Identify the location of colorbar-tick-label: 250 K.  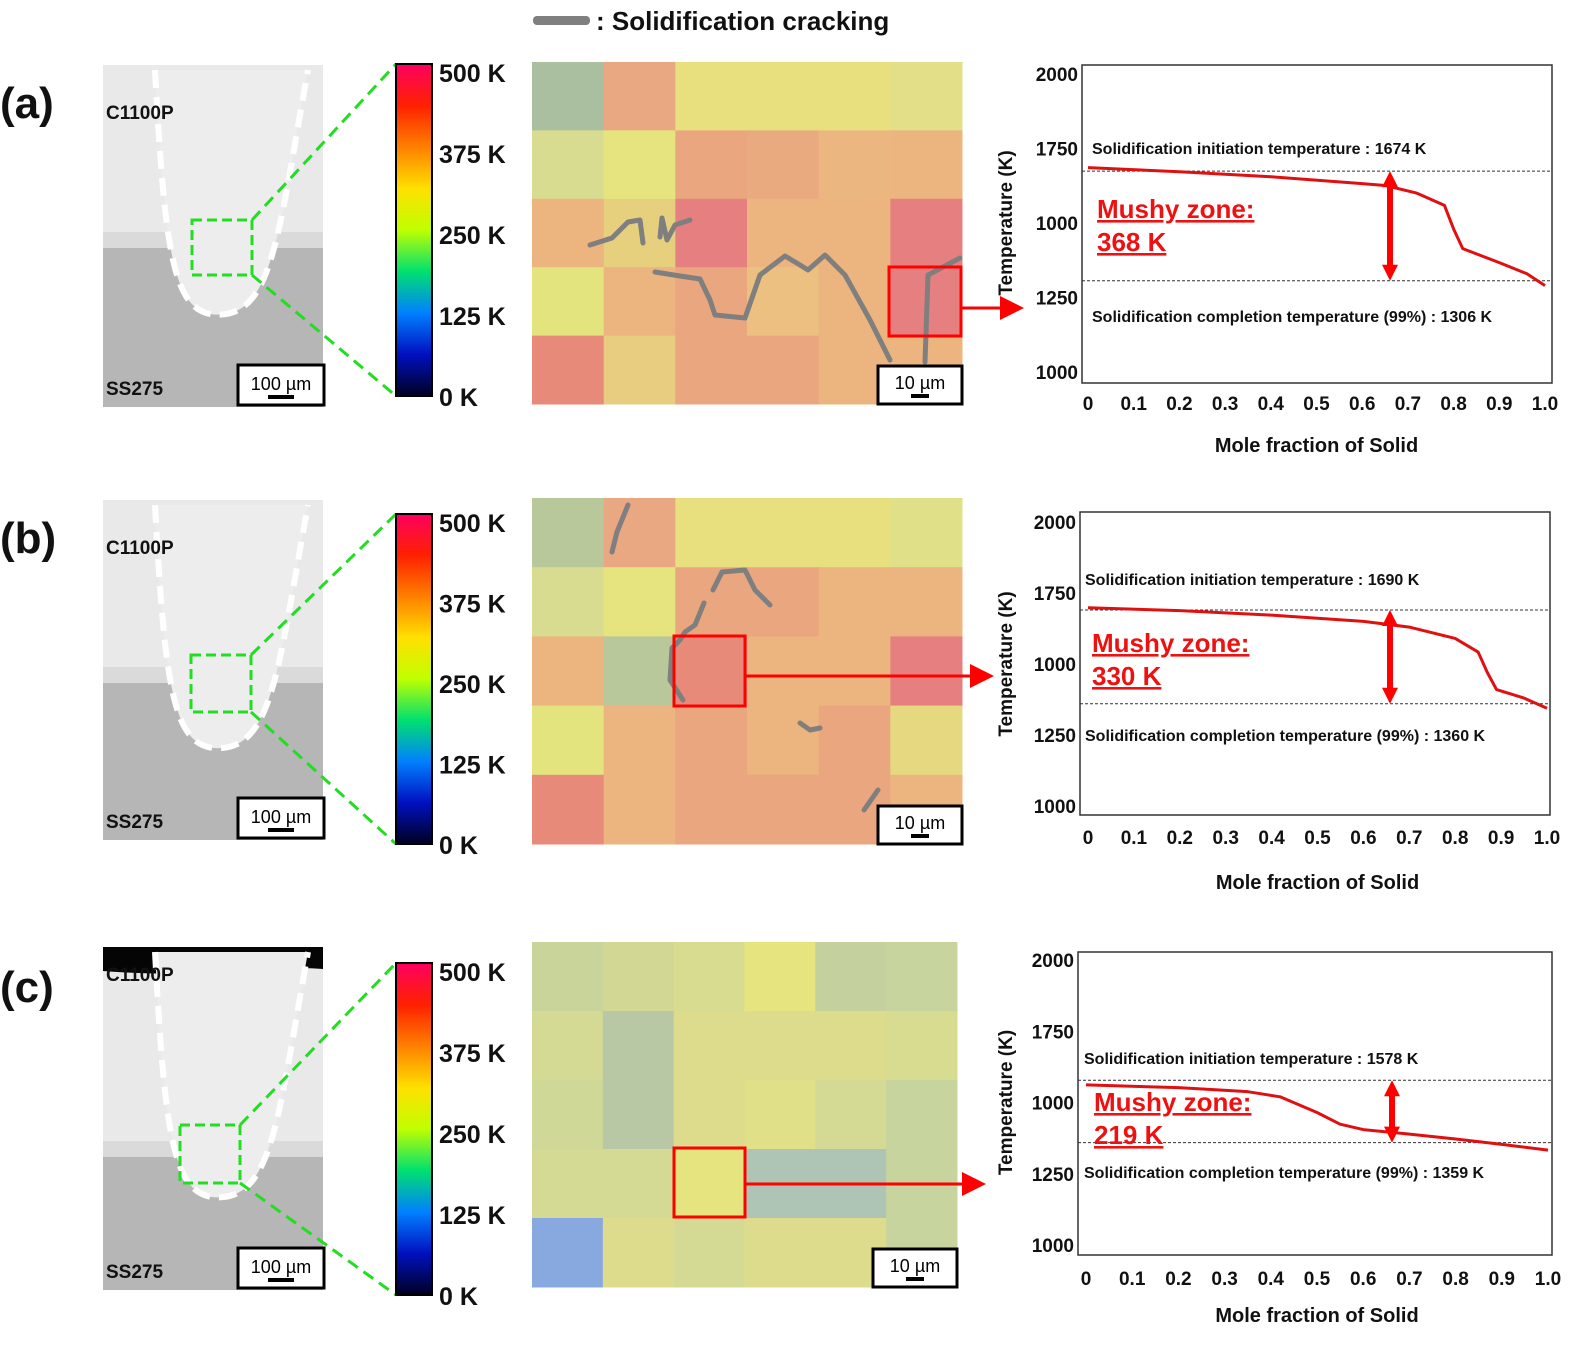
(472, 1135).